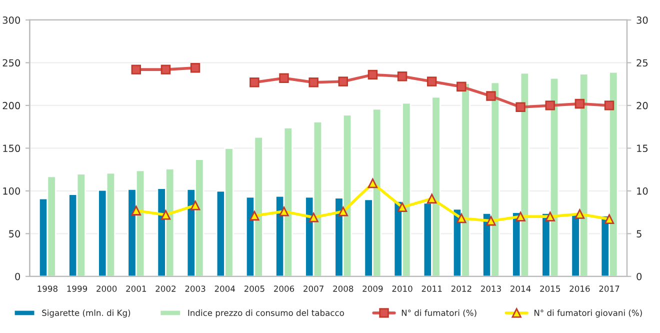 The height and width of the screenshot is (333, 660). What do you see at coordinates (461, 289) in the screenshot?
I see `x-tick-label: 2012` at bounding box center [461, 289].